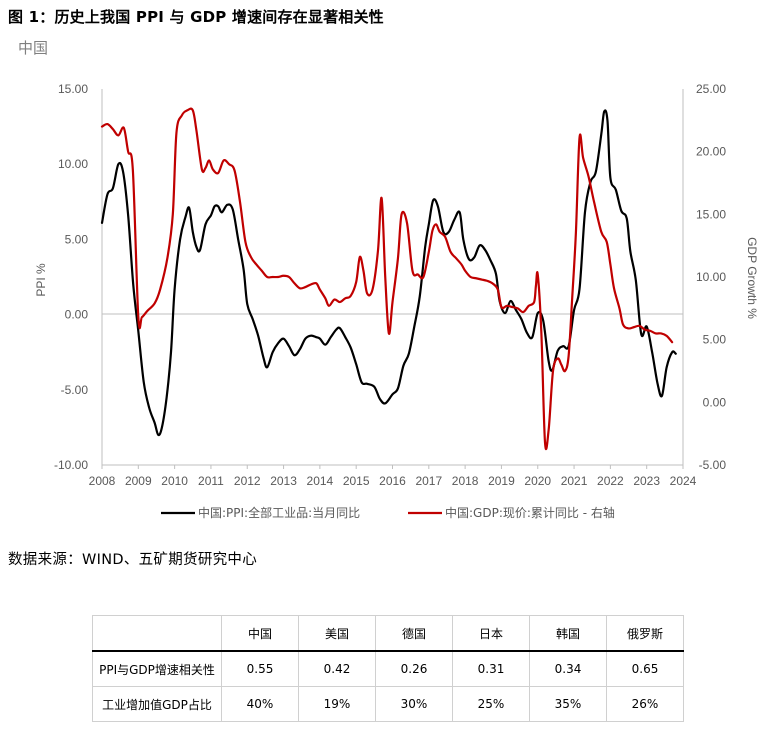 This screenshot has height=740, width=762. I want to click on table-header-cell: 韩国, so click(568, 633).